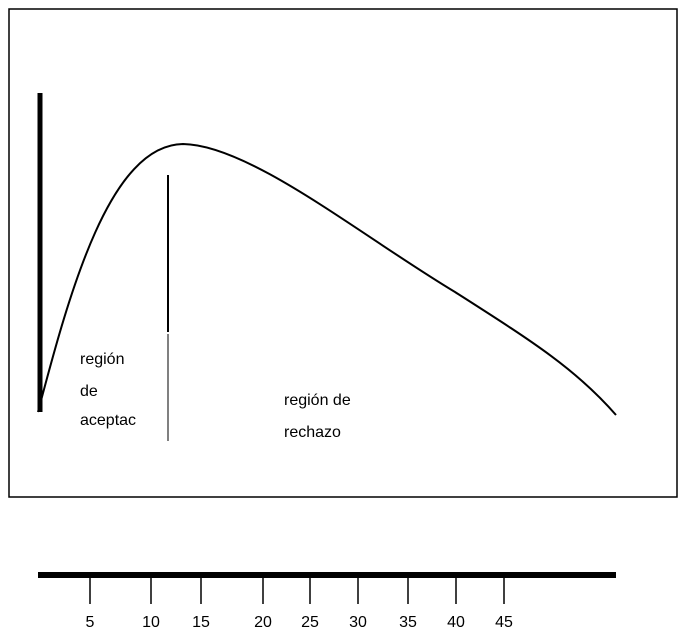 This screenshot has height=633, width=686. I want to click on axis-tick-label-45: 45, so click(504, 622).